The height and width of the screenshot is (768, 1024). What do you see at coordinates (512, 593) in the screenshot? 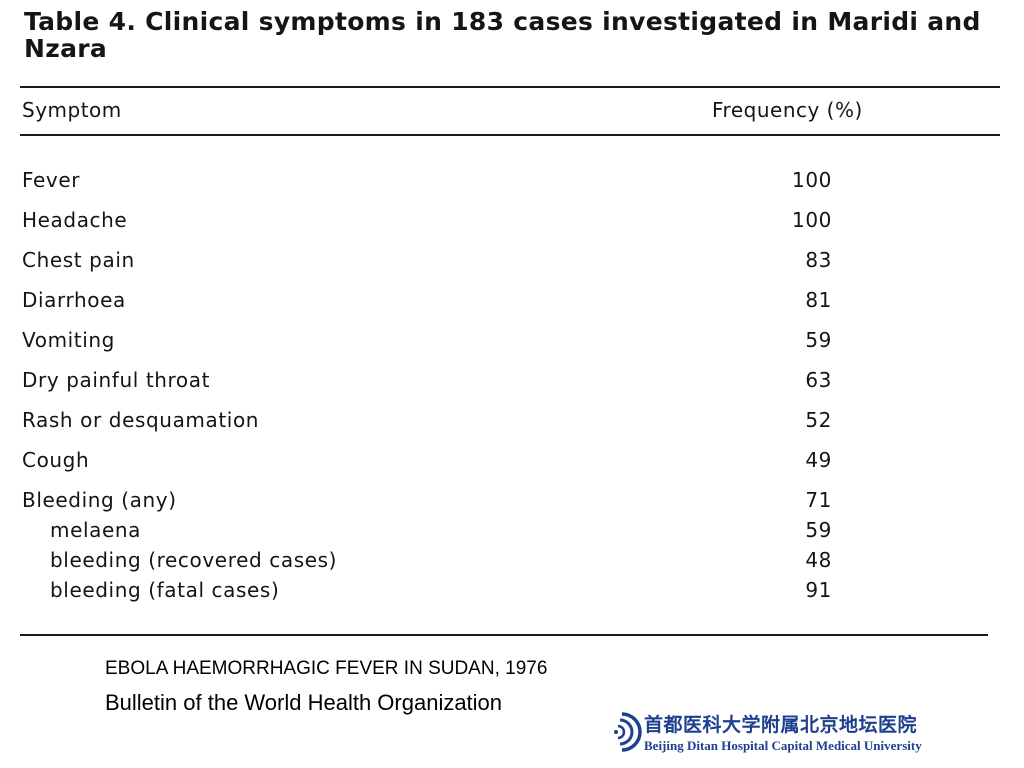
I see `table-row: bleeding (fatal cases) 91` at bounding box center [512, 593].